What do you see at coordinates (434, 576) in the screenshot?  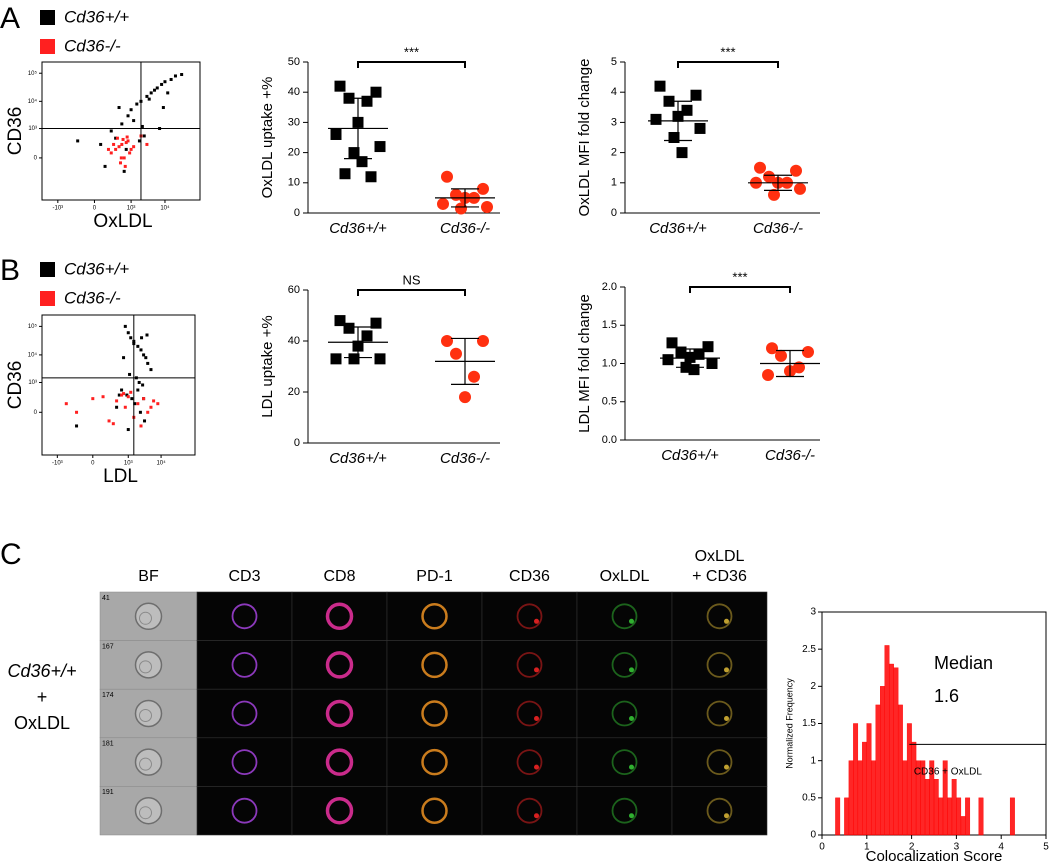 I see `column-header: PD-1` at bounding box center [434, 576].